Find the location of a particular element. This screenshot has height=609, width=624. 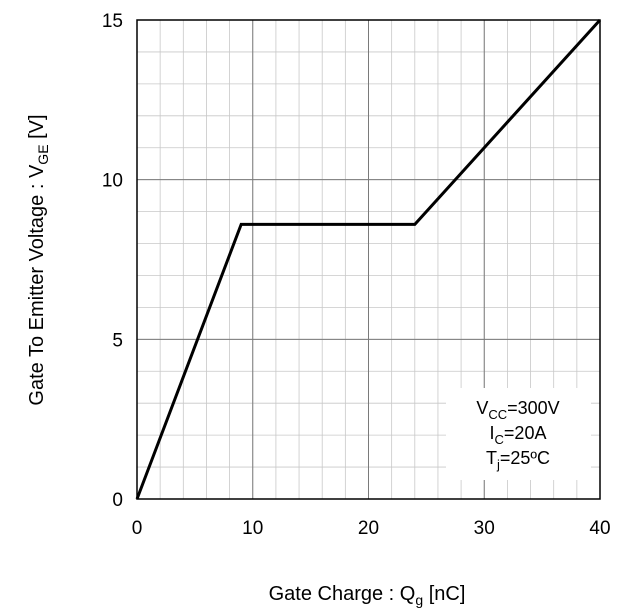

y-tick-labels: 0 5 10 15 is located at coordinates (112, 261).